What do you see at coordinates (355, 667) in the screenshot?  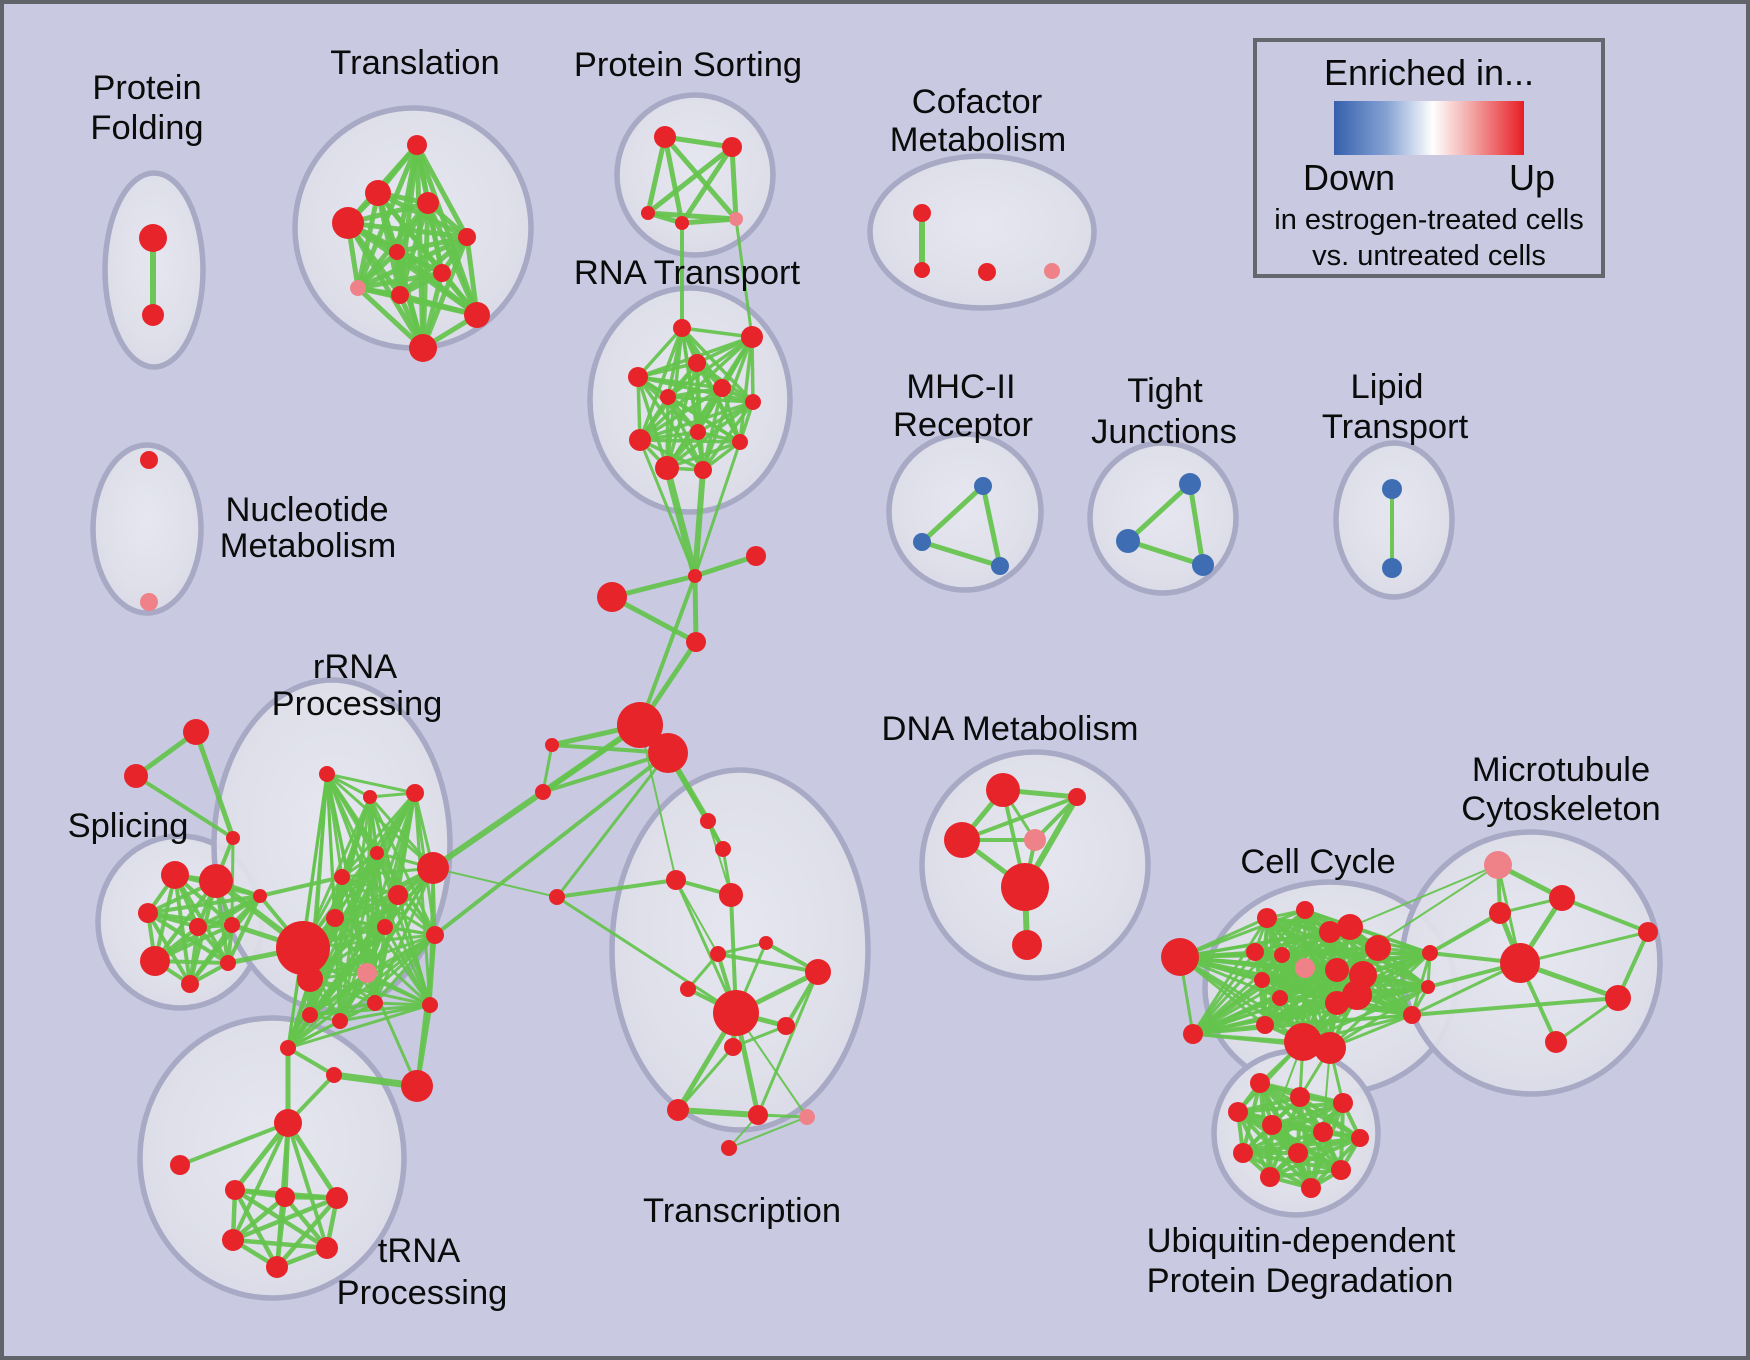 I see `rrna_processing-label: rRNA` at bounding box center [355, 667].